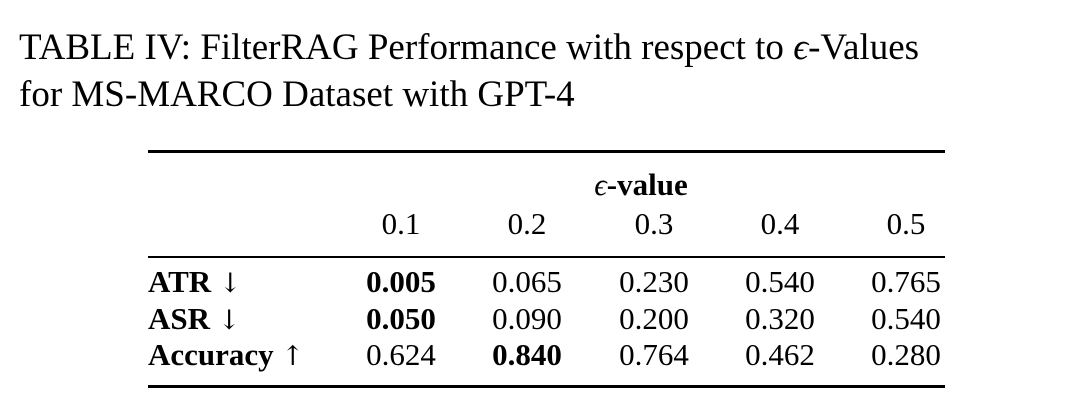 Image resolution: width=1092 pixels, height=403 pixels. Describe the element at coordinates (906, 223) in the screenshot. I see `column-header-5: 0.5` at that location.